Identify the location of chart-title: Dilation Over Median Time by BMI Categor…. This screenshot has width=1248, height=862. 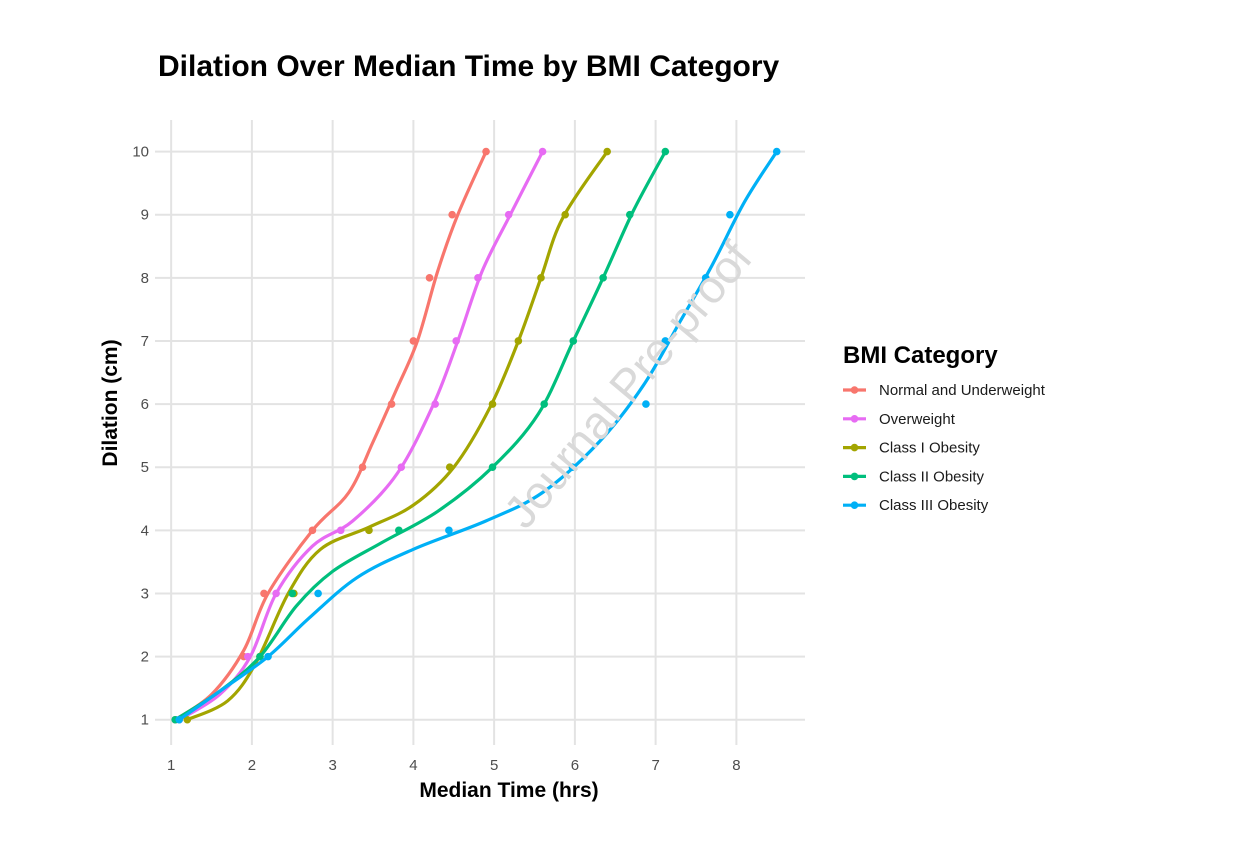
(469, 66).